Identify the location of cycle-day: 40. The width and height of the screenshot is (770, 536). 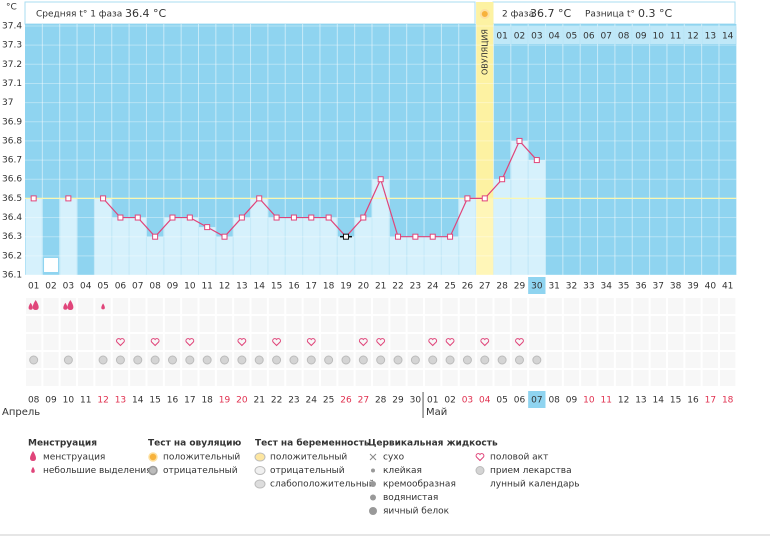
(711, 287).